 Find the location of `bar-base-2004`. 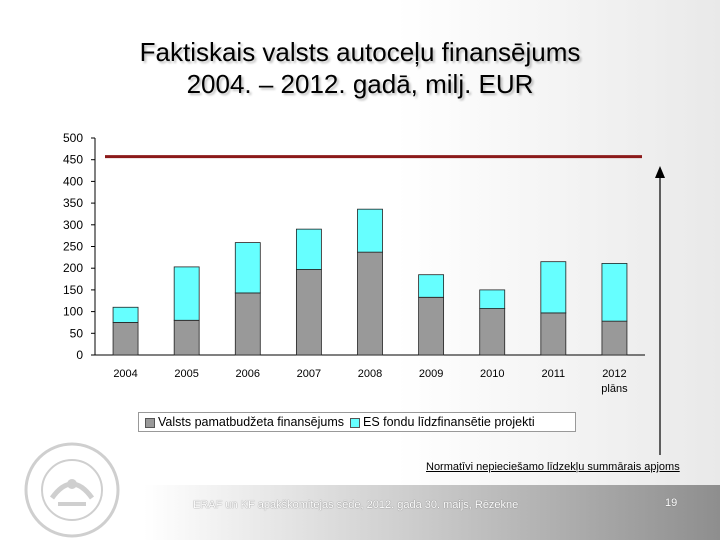

bar-base-2004 is located at coordinates (125, 339).